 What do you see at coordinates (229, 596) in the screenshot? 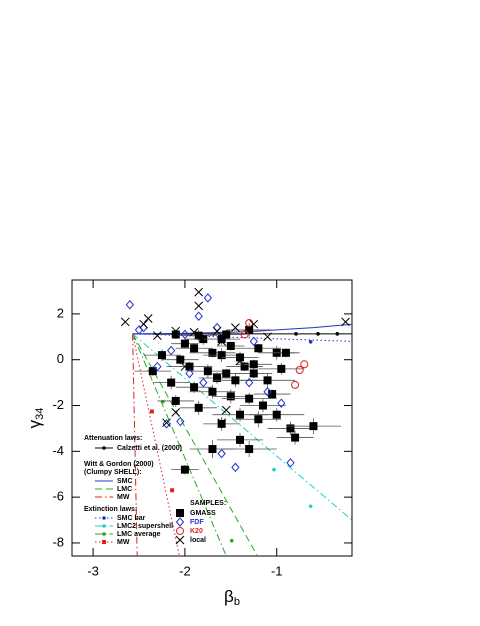
I see `x-label: β` at bounding box center [229, 596].